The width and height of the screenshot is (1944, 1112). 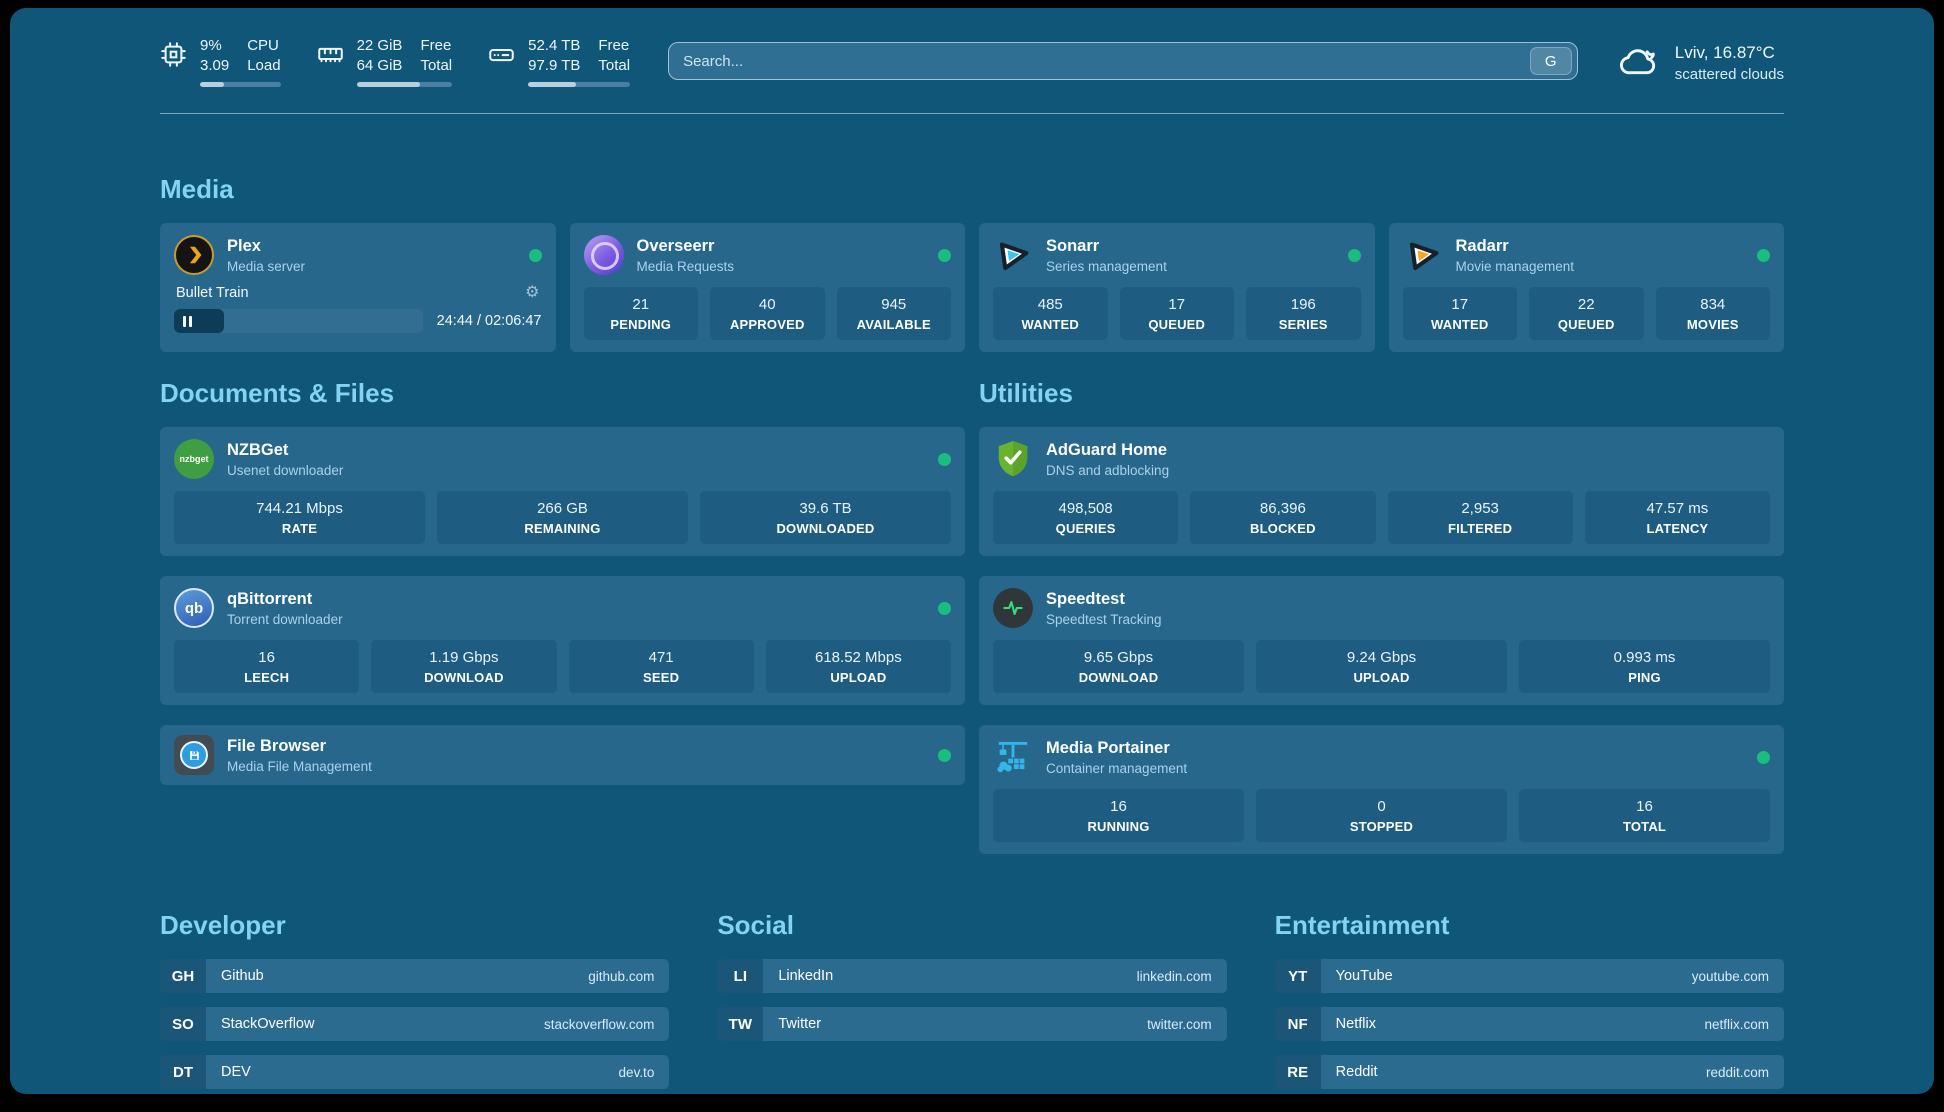 I want to click on nzbget-icon: nzbget, so click(x=194, y=459).